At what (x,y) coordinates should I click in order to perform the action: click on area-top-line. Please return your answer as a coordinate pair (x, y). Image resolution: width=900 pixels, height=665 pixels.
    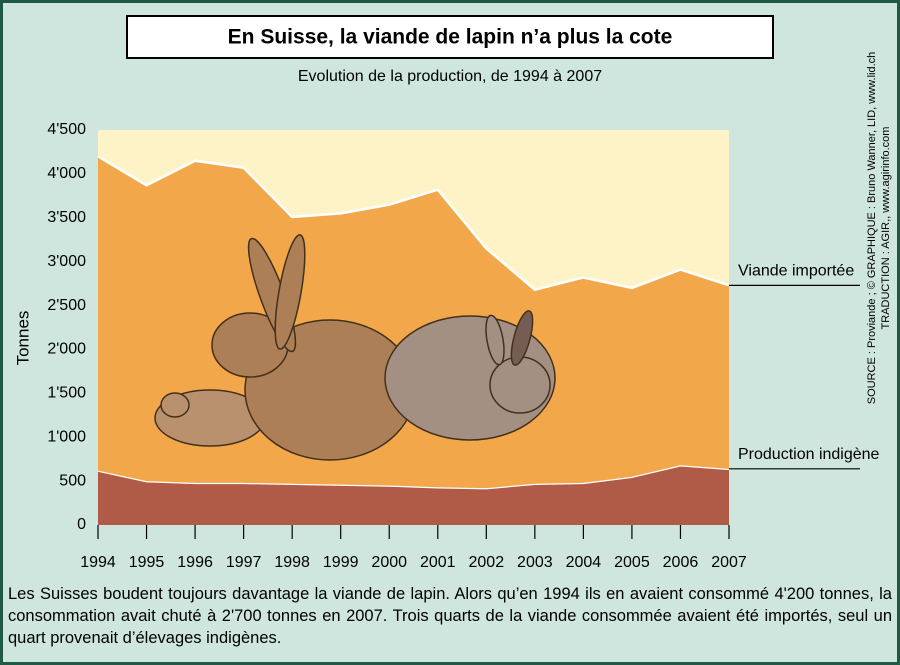
    Looking at the image, I should click on (413, 223).